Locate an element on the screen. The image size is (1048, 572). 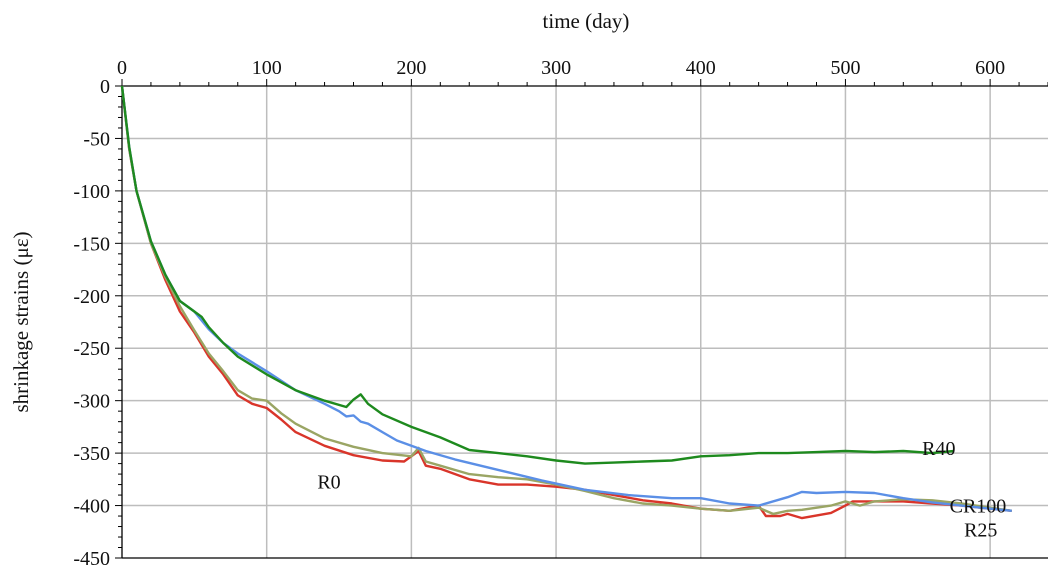
y-tick-label: -150 is located at coordinates (91, 244).